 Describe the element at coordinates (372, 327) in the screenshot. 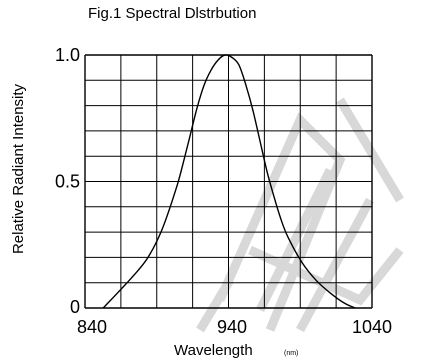

I see `x-tick-label: 1040` at that location.